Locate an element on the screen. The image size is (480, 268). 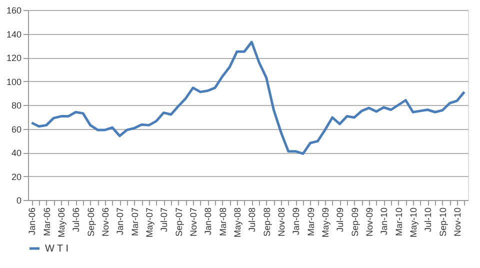
x-tick-label: Mar-09 is located at coordinates (311, 222).